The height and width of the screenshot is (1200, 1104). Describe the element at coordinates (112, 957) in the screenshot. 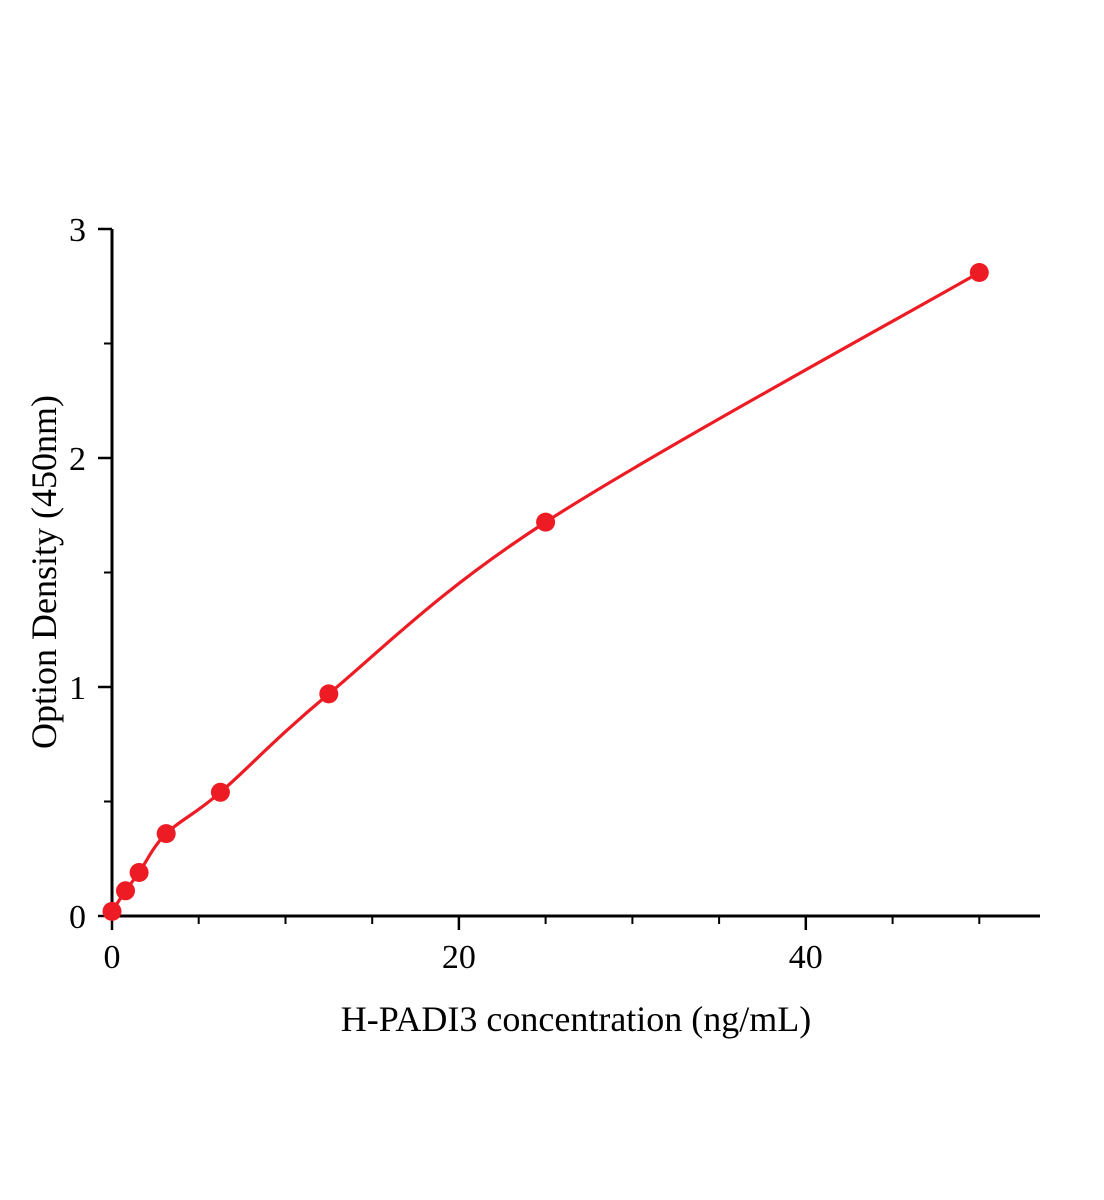

I see `x-tick-label: 0` at that location.